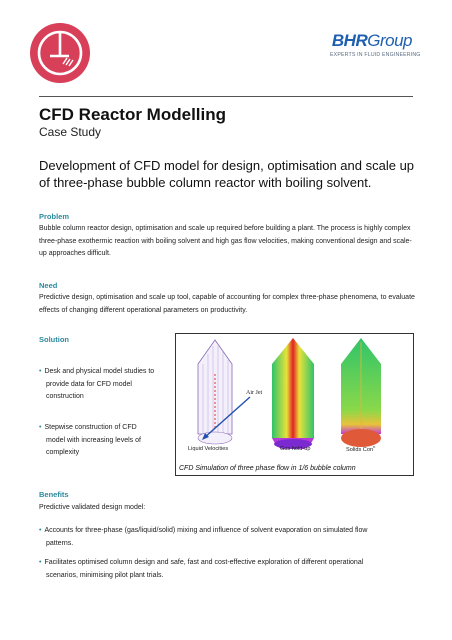  Describe the element at coordinates (208, 449) in the screenshot. I see `liquid-velocities-label: Liquid Velocities` at that location.